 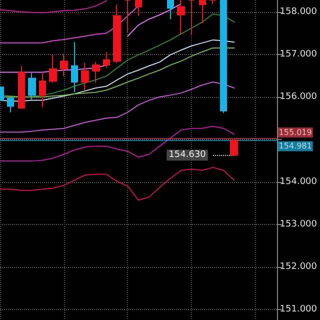 What do you see at coordinates (299, 11) in the screenshot?
I see `y-tick-label: 158.000` at bounding box center [299, 11].